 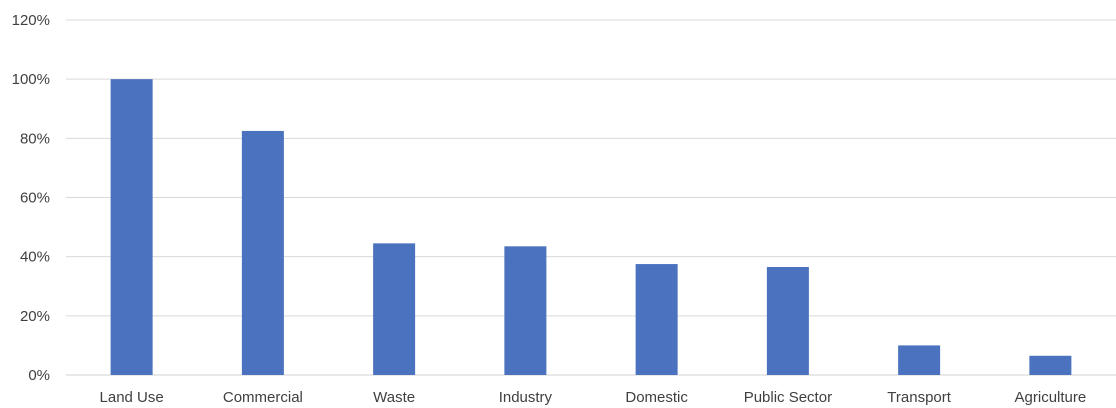 What do you see at coordinates (656, 319) in the screenshot?
I see `bar-domestic` at bounding box center [656, 319].